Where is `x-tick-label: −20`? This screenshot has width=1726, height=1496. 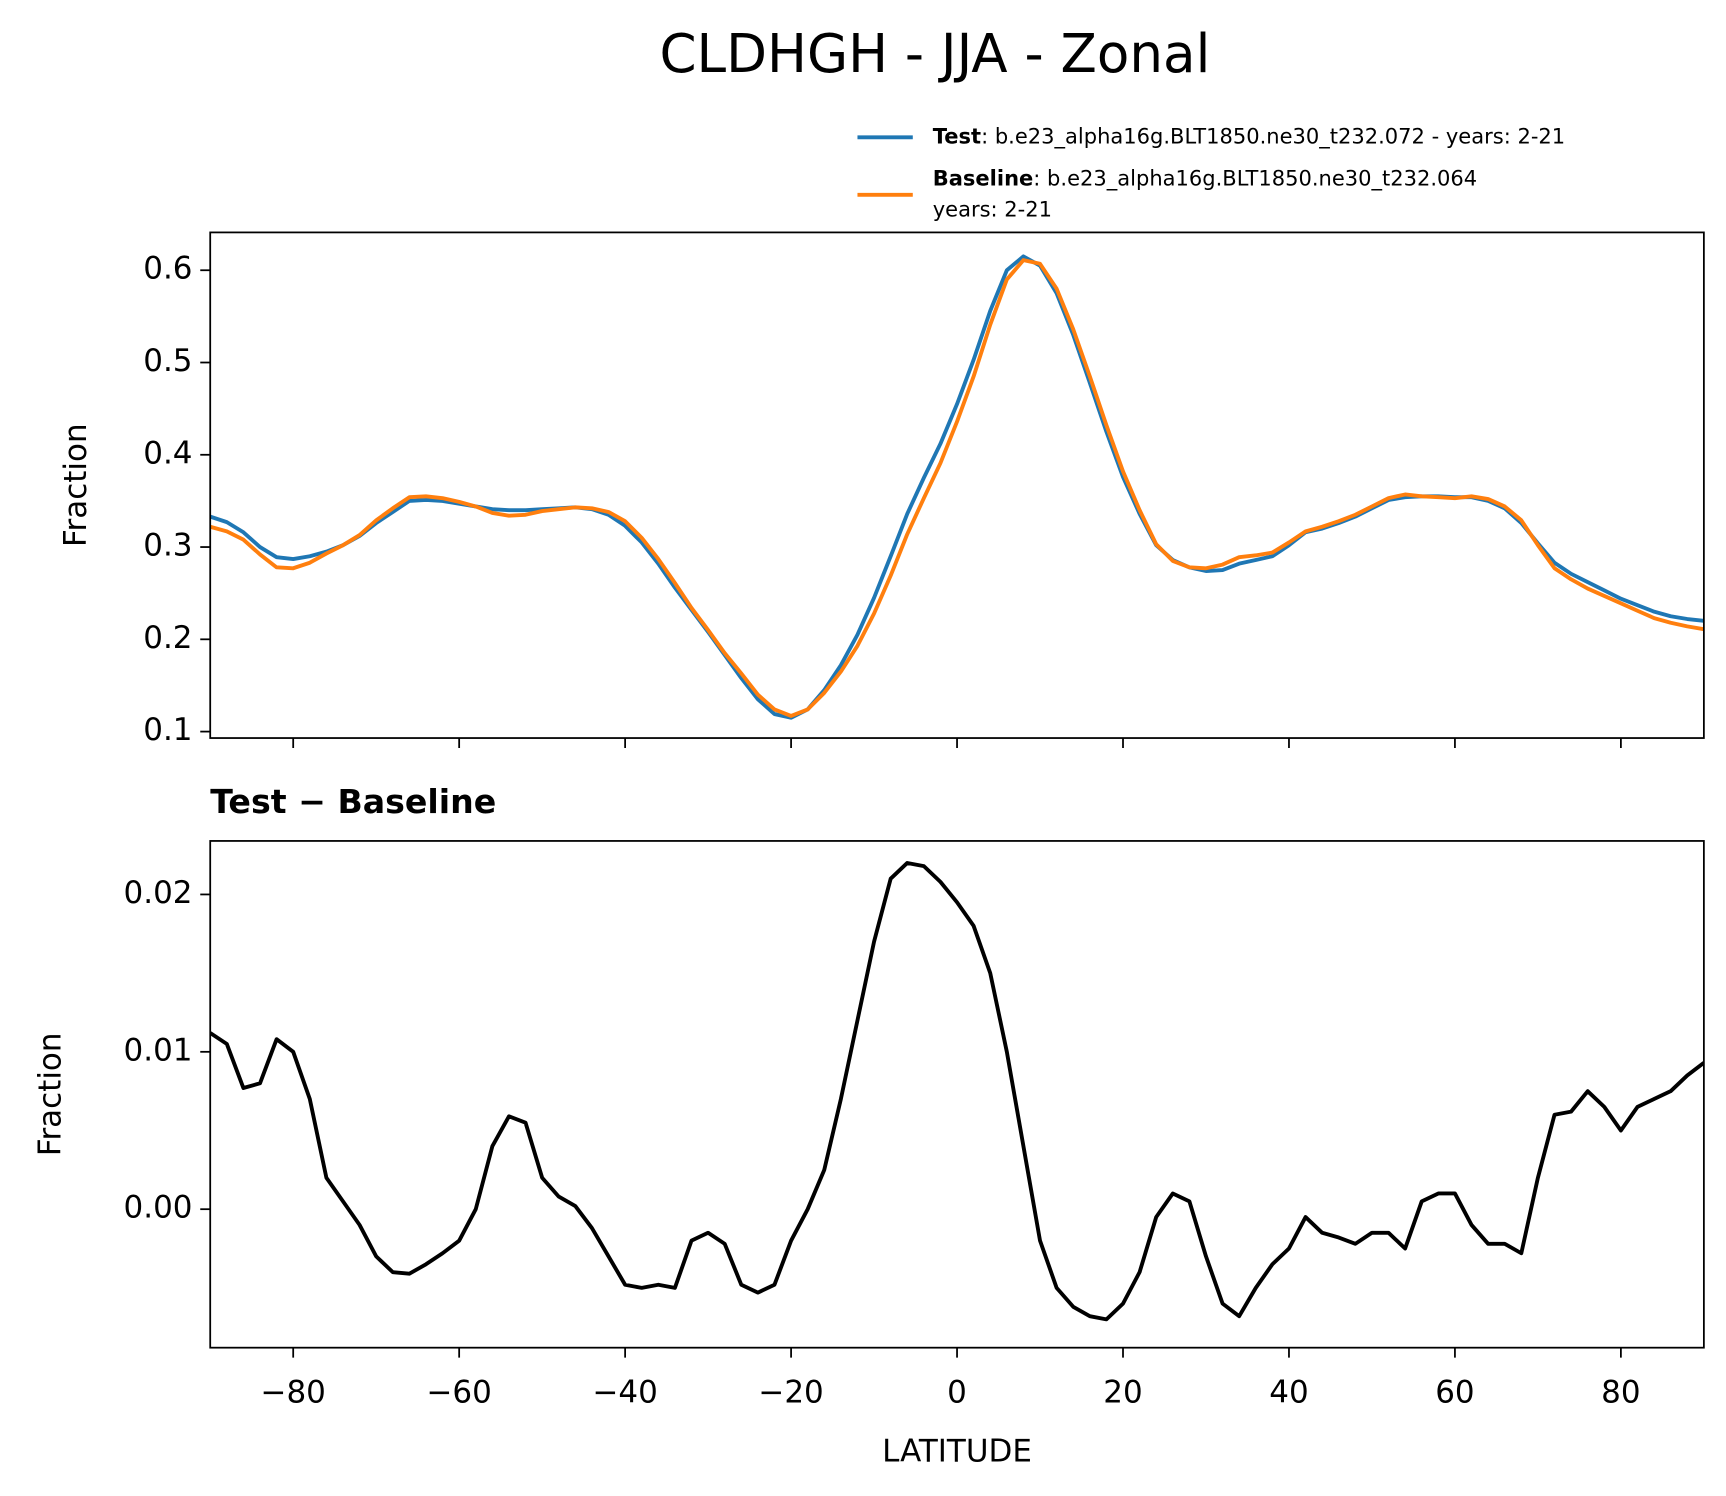 x-tick-label: −20 is located at coordinates (790, 1393).